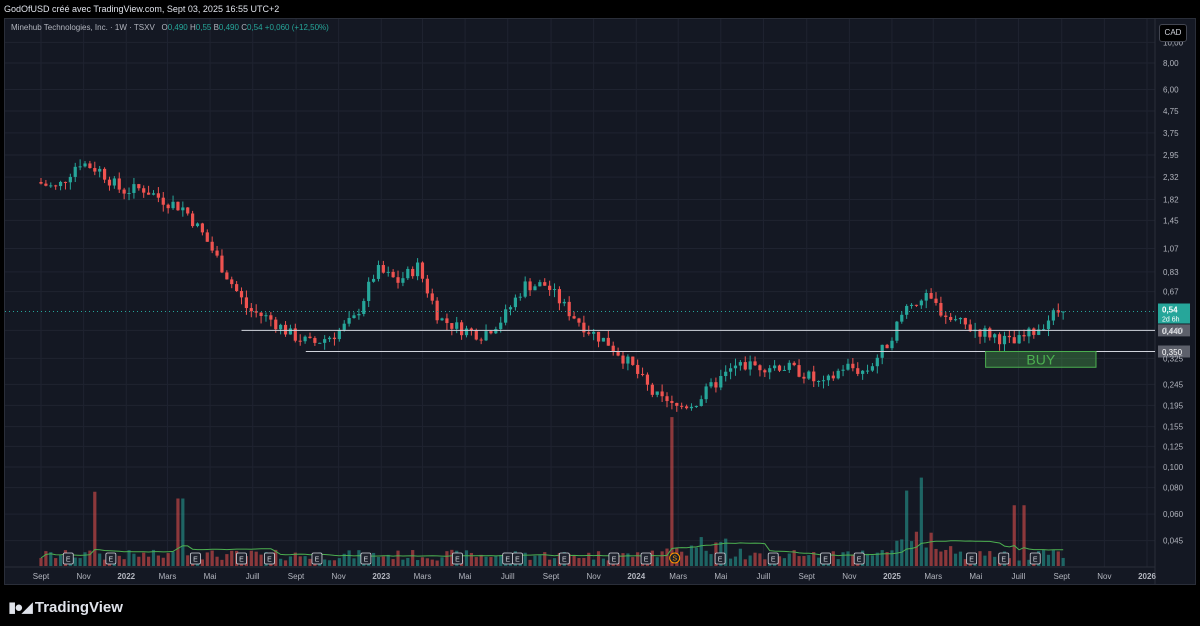  What do you see at coordinates (381, 576) in the screenshot?
I see `time-axis-label: 2023` at bounding box center [381, 576].